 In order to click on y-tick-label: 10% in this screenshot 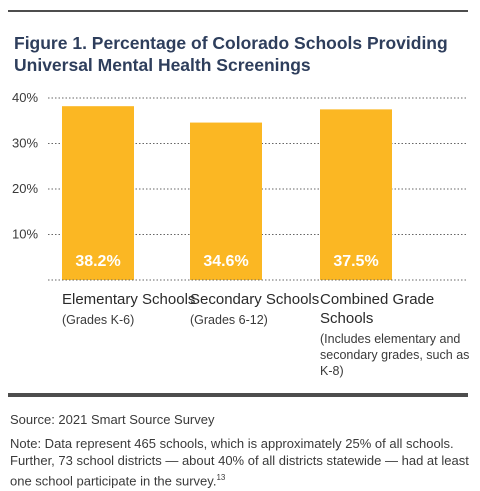, I will do `click(25, 234)`.